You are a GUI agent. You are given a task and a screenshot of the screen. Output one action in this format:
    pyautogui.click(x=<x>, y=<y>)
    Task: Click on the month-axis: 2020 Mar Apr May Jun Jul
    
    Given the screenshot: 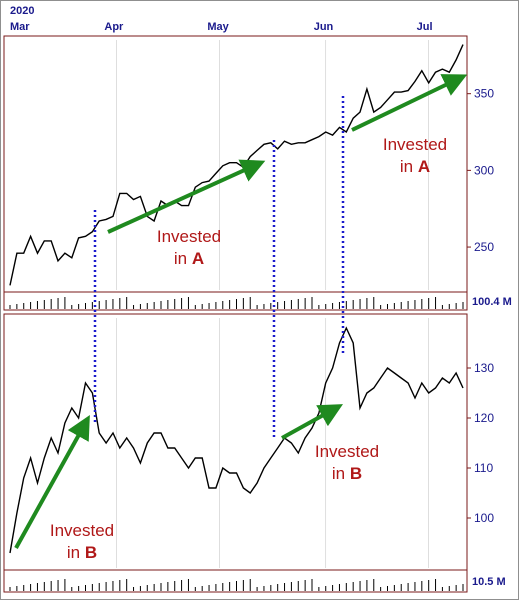 What is the action you would take?
    pyautogui.click(x=221, y=19)
    